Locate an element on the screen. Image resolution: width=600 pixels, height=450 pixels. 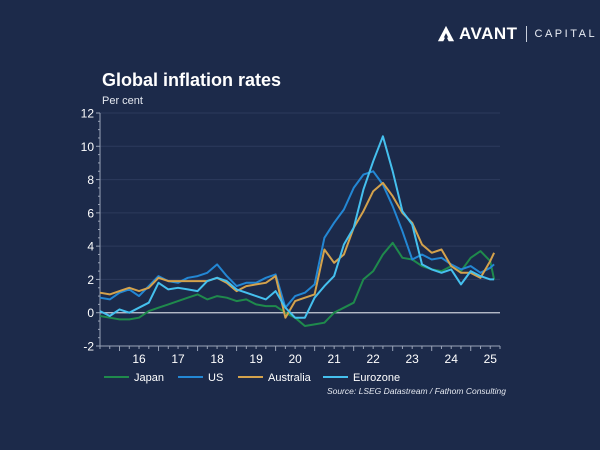
legend-item-eurozone: Eurozone is located at coordinates (361, 378).